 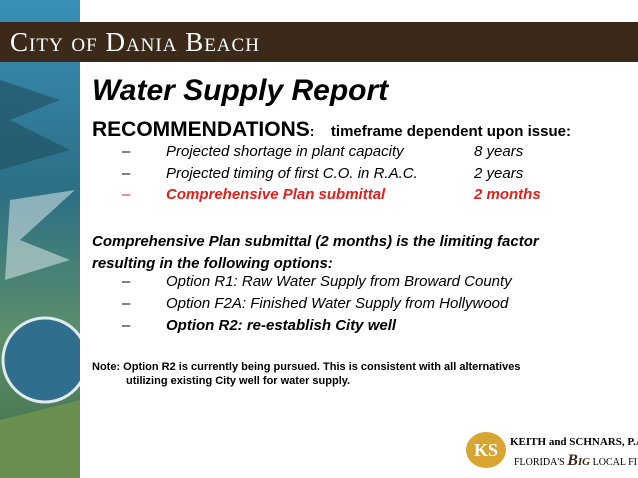 What do you see at coordinates (319, 42) in the screenshot?
I see `banner` at bounding box center [319, 42].